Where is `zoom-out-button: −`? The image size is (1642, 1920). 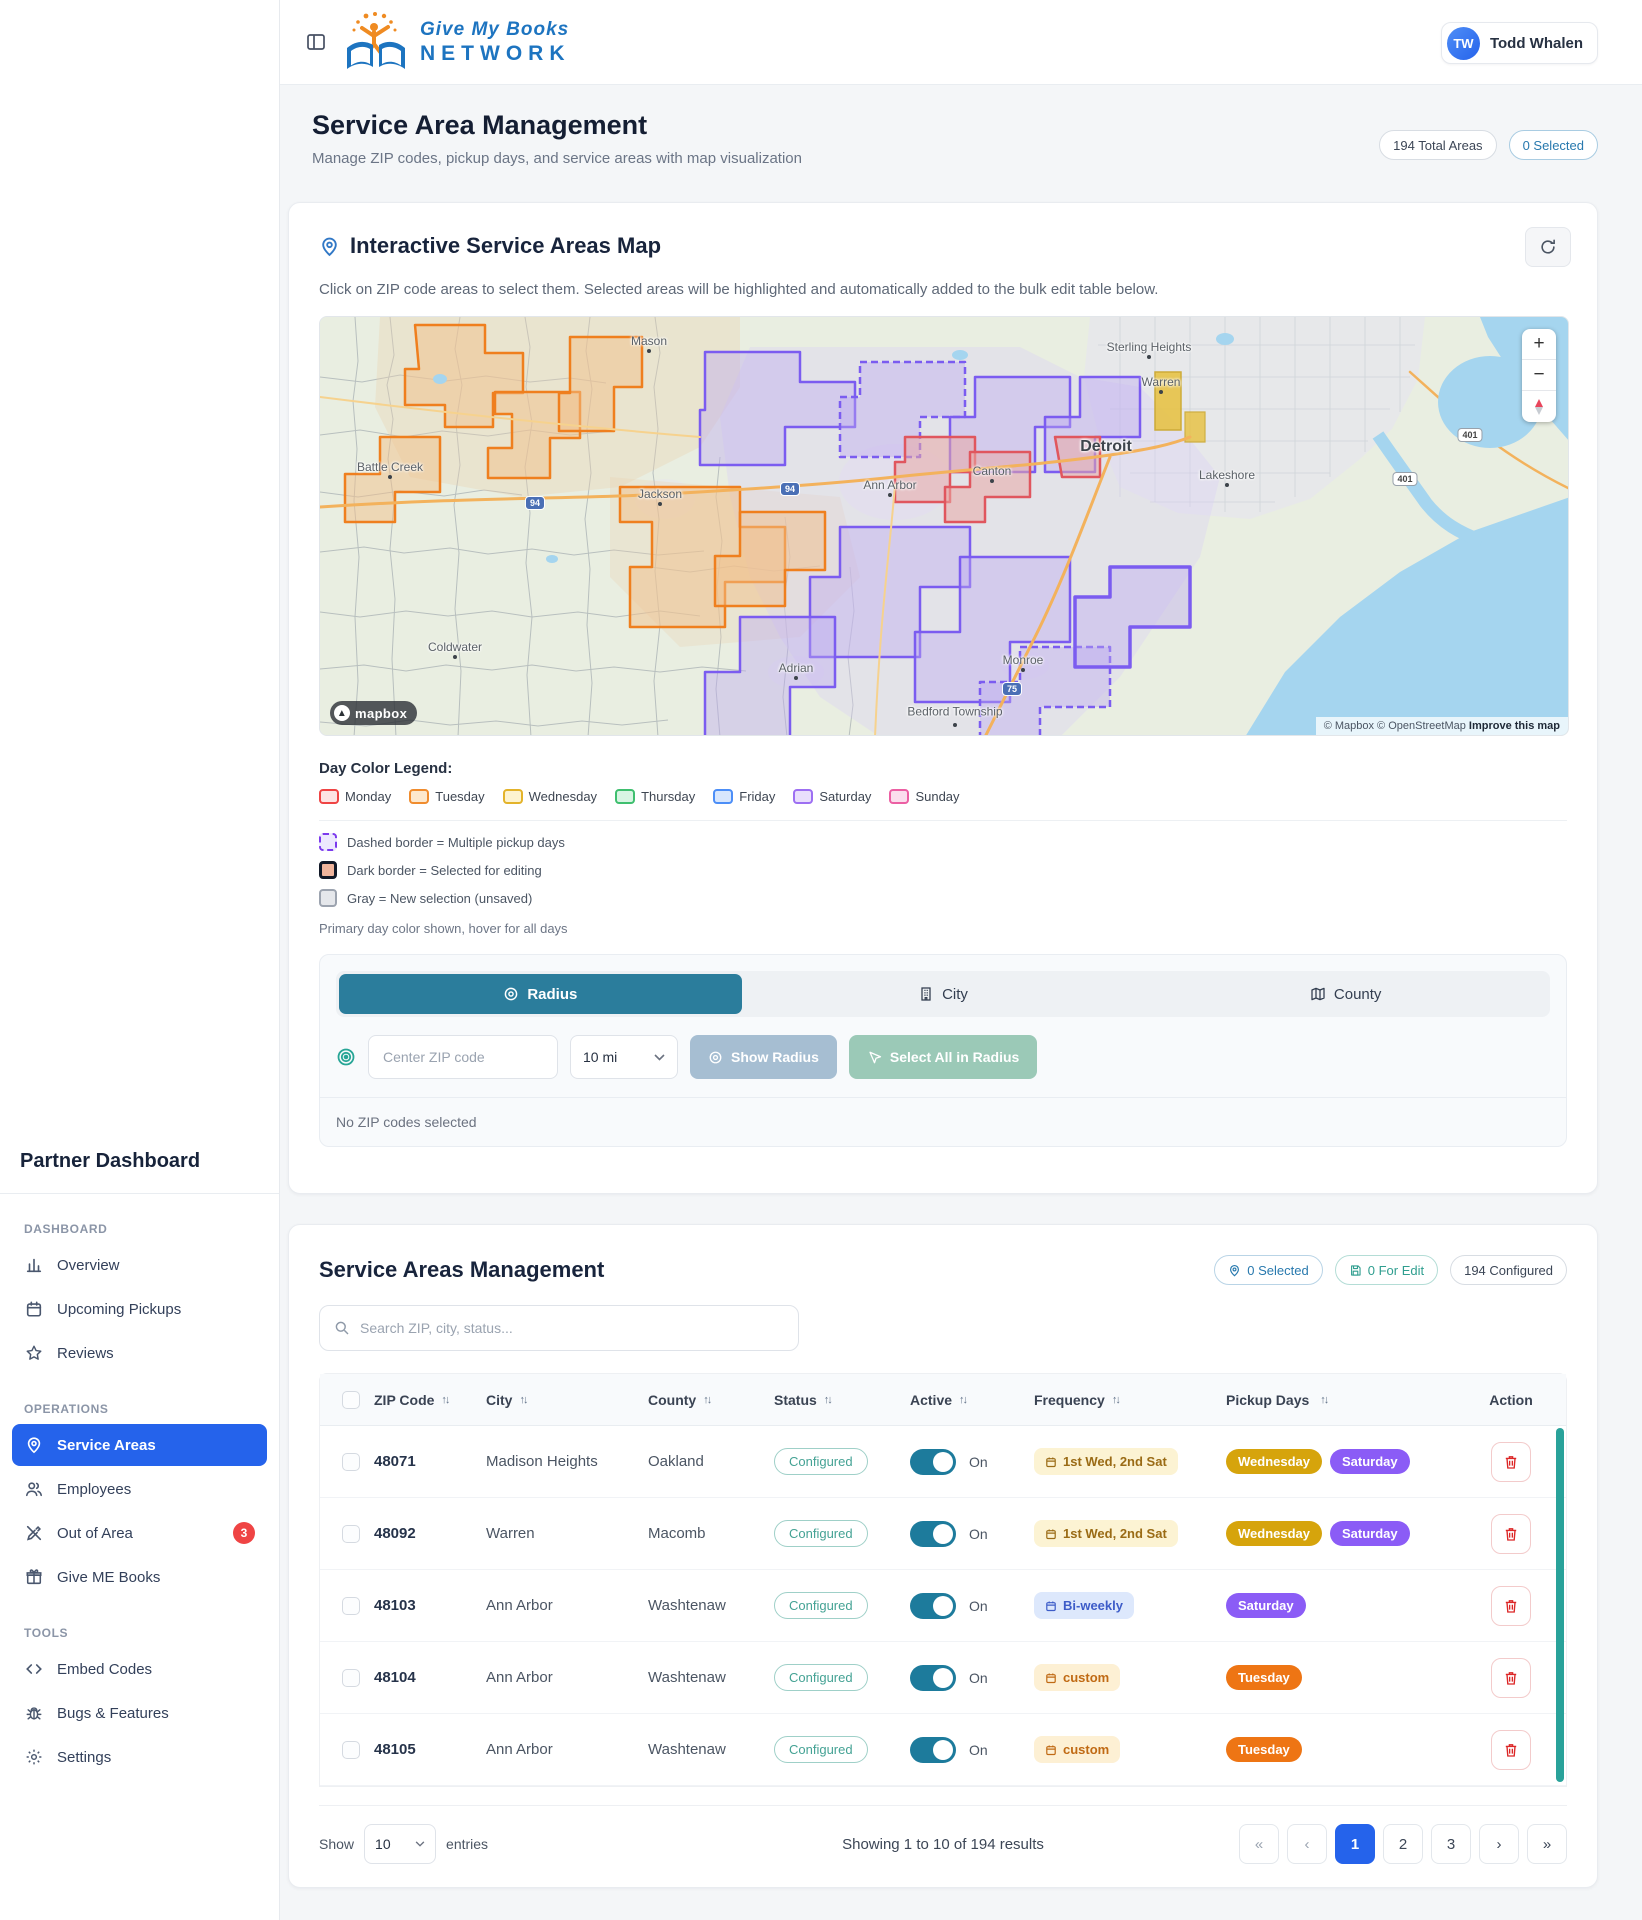
zoom-out-button: − is located at coordinates (1539, 375).